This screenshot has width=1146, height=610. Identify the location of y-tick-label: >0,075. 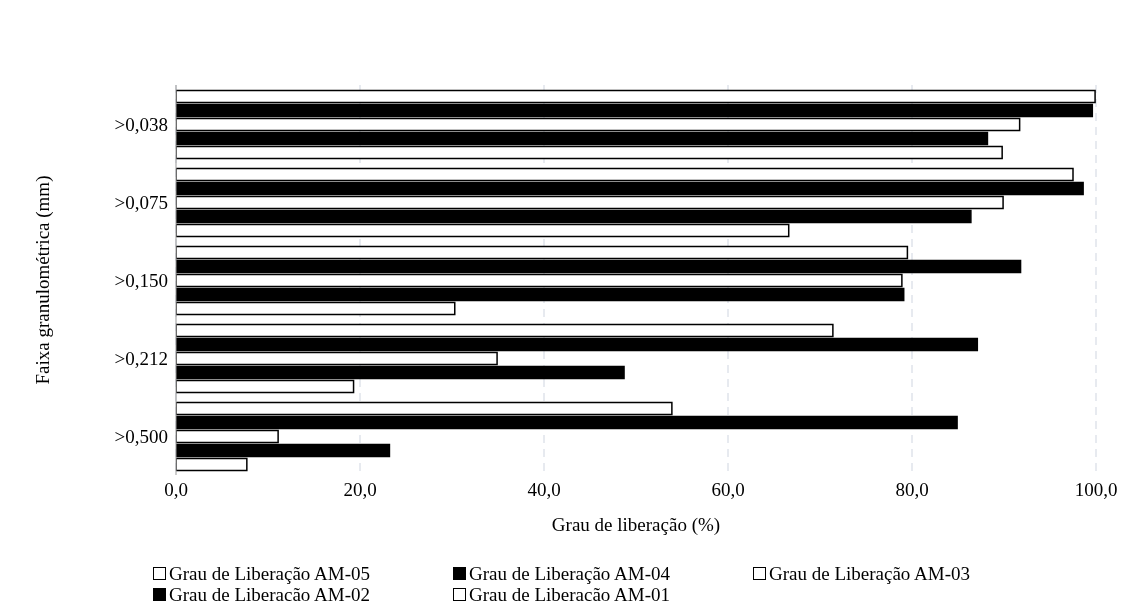
(141, 202).